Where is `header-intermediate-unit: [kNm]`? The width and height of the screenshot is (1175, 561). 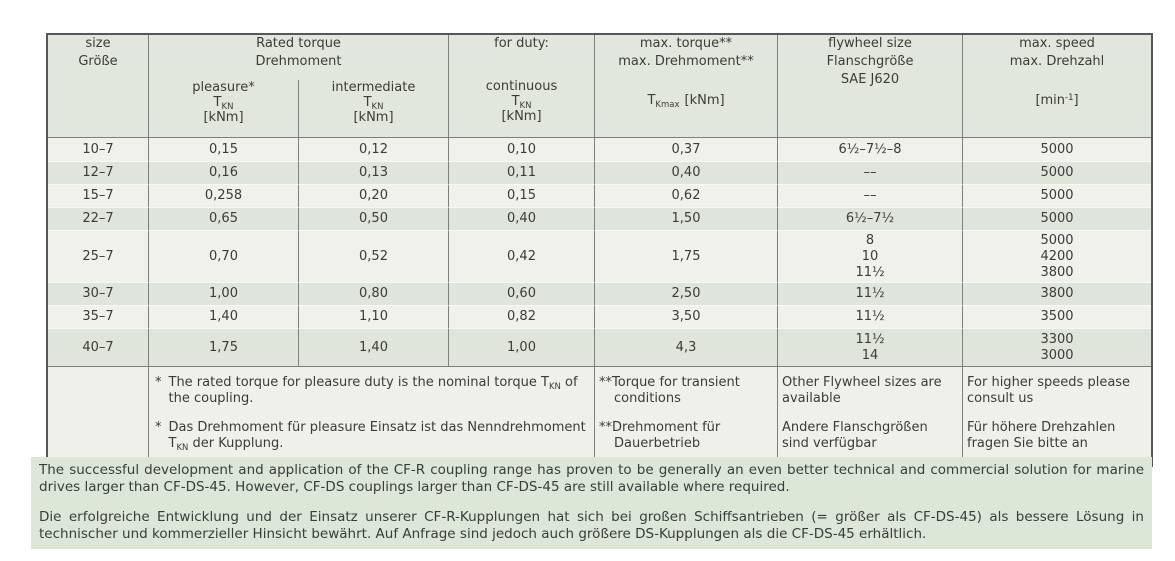 header-intermediate-unit: [kNm] is located at coordinates (373, 117).